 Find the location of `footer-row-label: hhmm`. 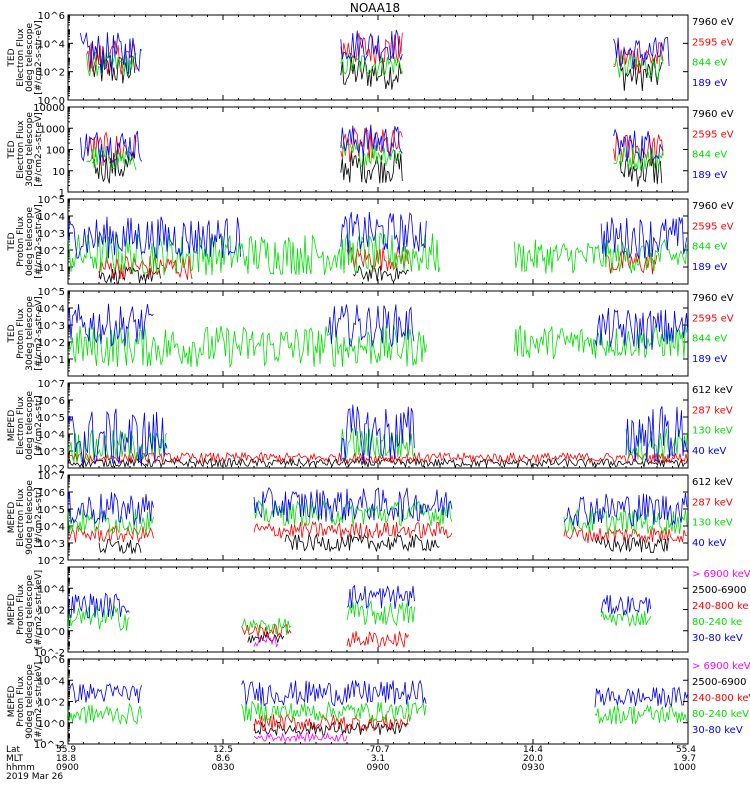

footer-row-label: hhmm is located at coordinates (20, 768).